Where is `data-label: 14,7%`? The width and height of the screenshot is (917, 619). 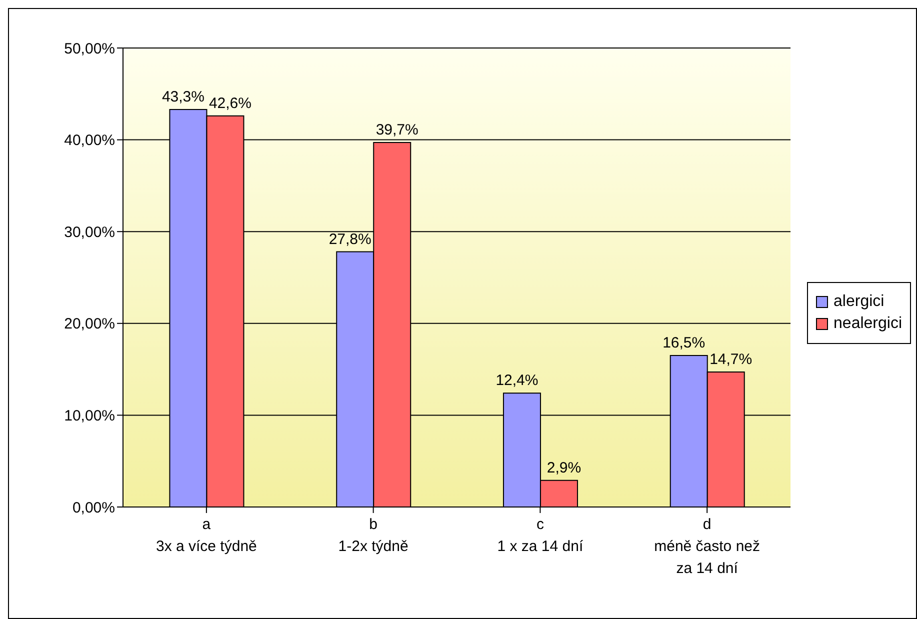 data-label: 14,7% is located at coordinates (731, 359).